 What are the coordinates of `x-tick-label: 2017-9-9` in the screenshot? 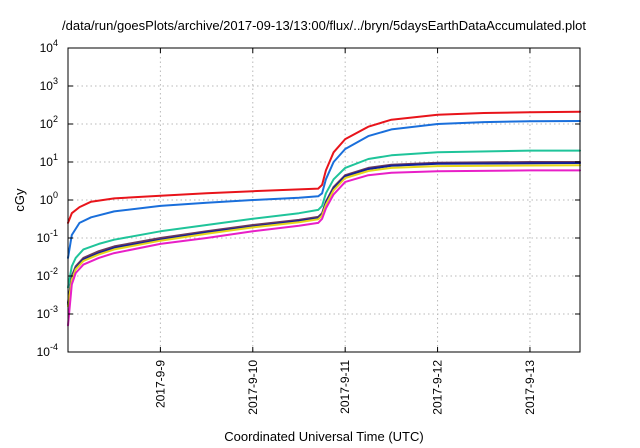 It's located at (160, 384).